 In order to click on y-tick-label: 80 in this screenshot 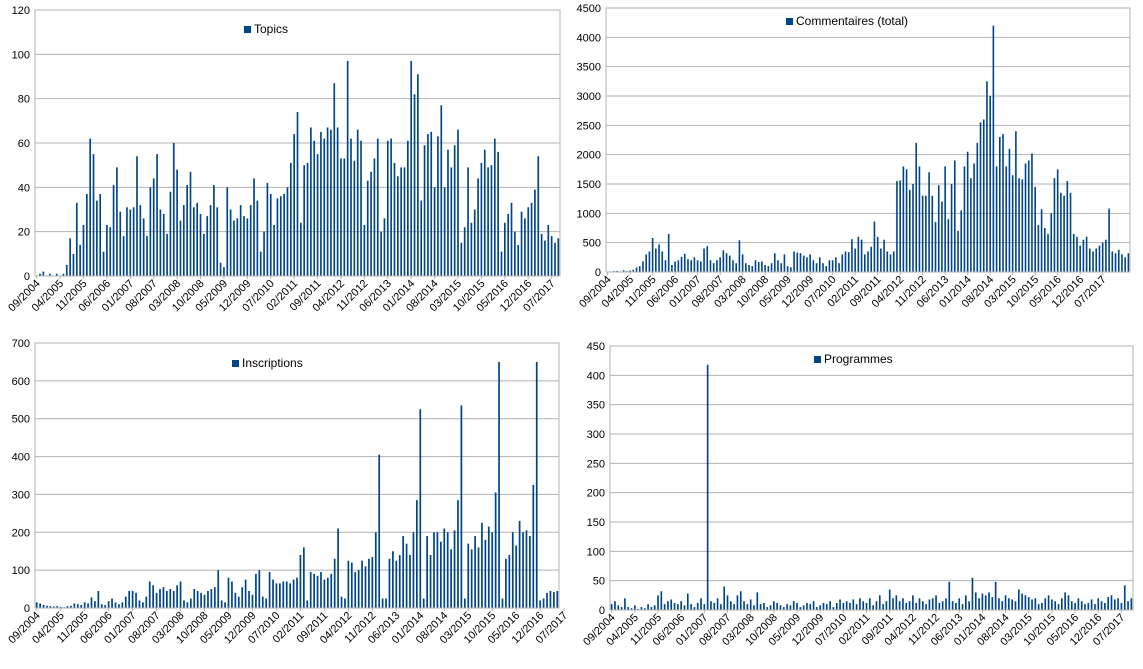, I will do `click(24, 100)`.